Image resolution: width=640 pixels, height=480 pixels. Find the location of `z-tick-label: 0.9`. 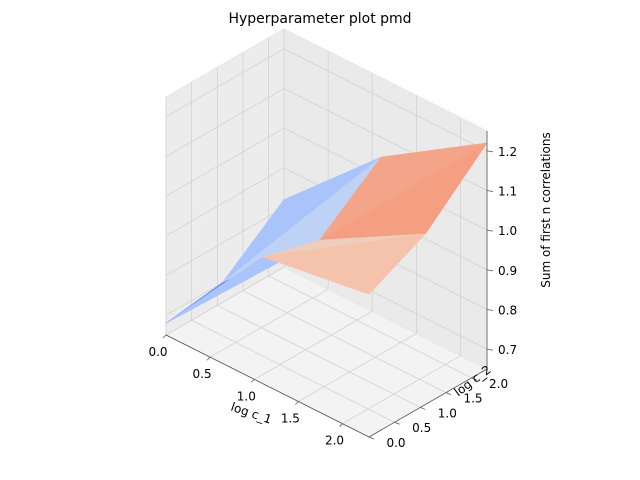

z-tick-label: 0.9 is located at coordinates (507, 271).